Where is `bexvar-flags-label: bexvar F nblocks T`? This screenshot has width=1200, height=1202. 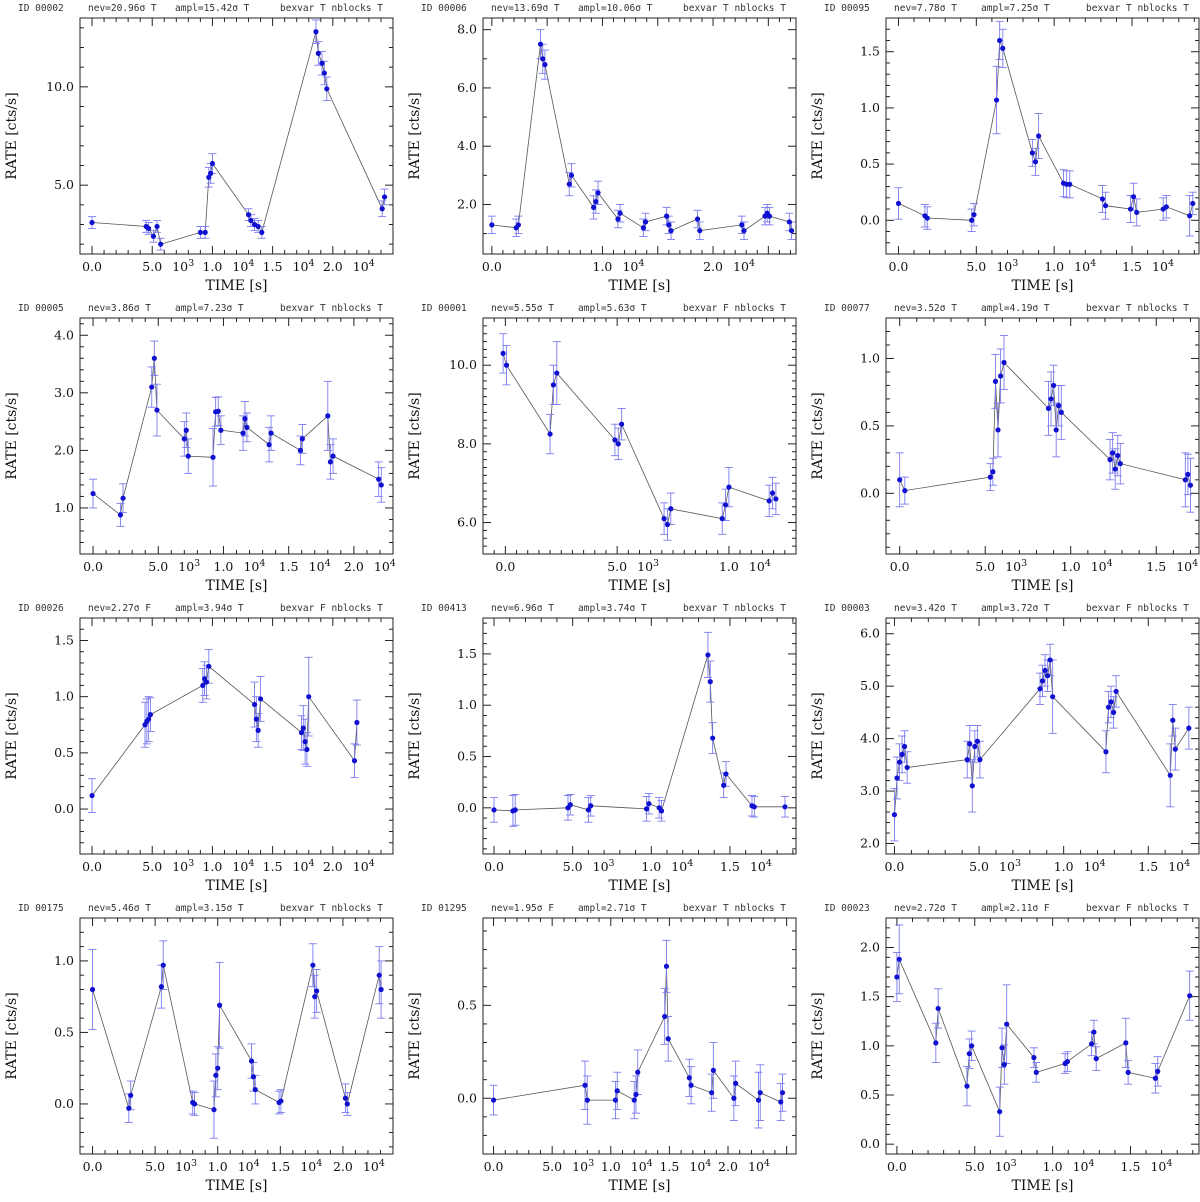
bexvar-flags-label: bexvar F nblocks T is located at coordinates (1137, 608).